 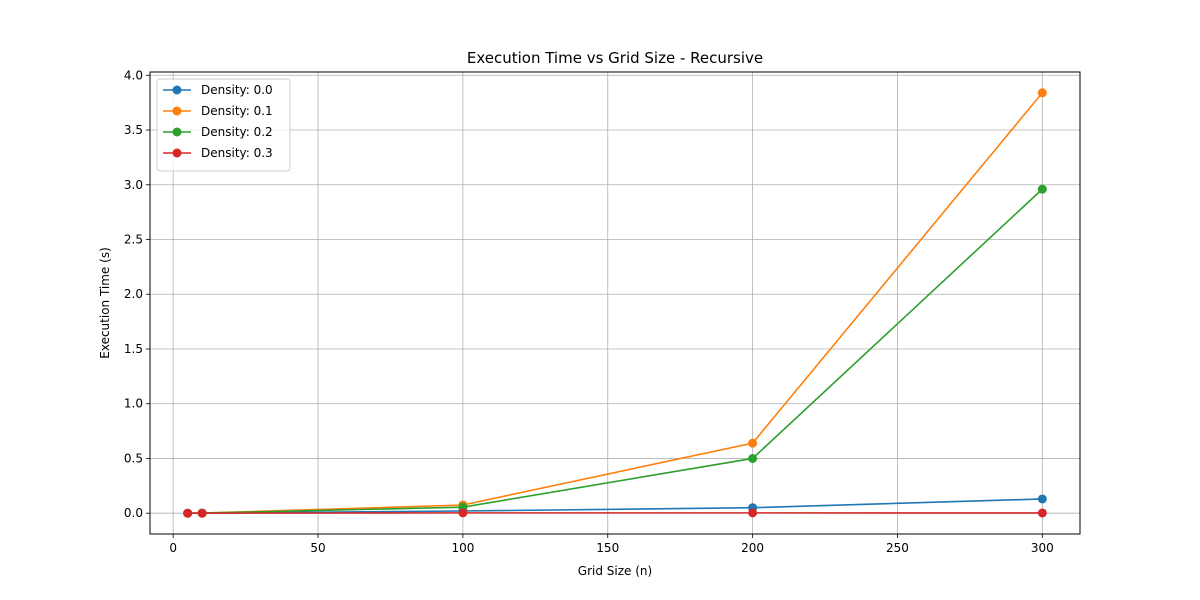 What do you see at coordinates (607, 548) in the screenshot?
I see `x-tick-label: 150` at bounding box center [607, 548].